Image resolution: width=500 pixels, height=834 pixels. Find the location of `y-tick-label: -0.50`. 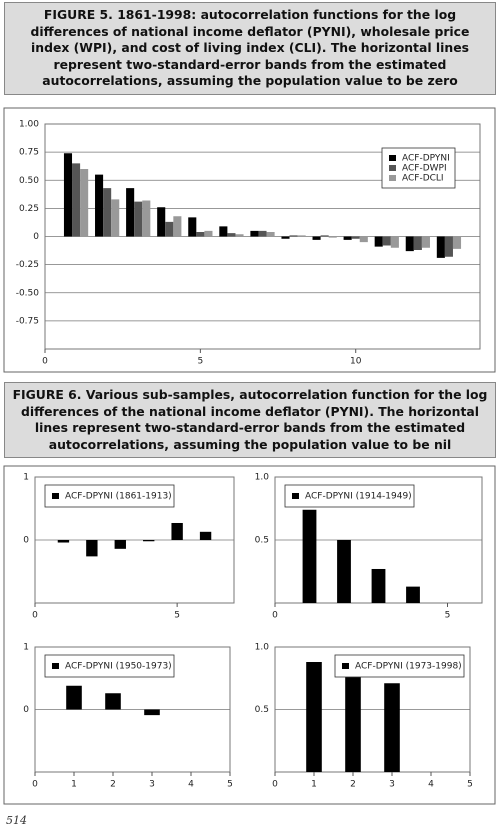

y-tick-label: -0.50 is located at coordinates (28, 293).